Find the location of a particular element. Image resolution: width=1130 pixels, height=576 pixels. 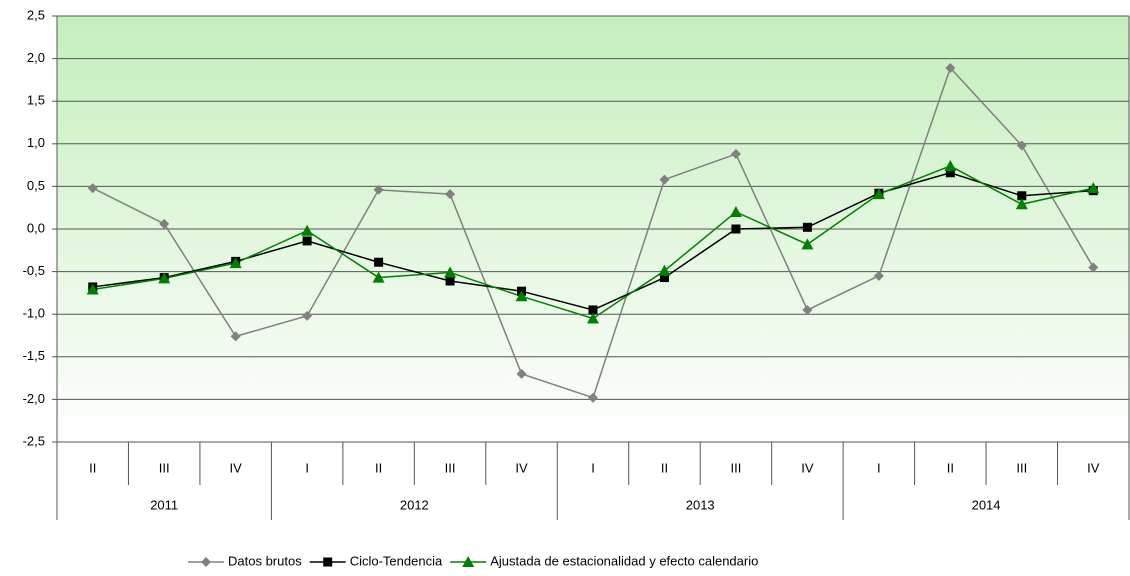

x-group-label: 2012 is located at coordinates (414, 504).